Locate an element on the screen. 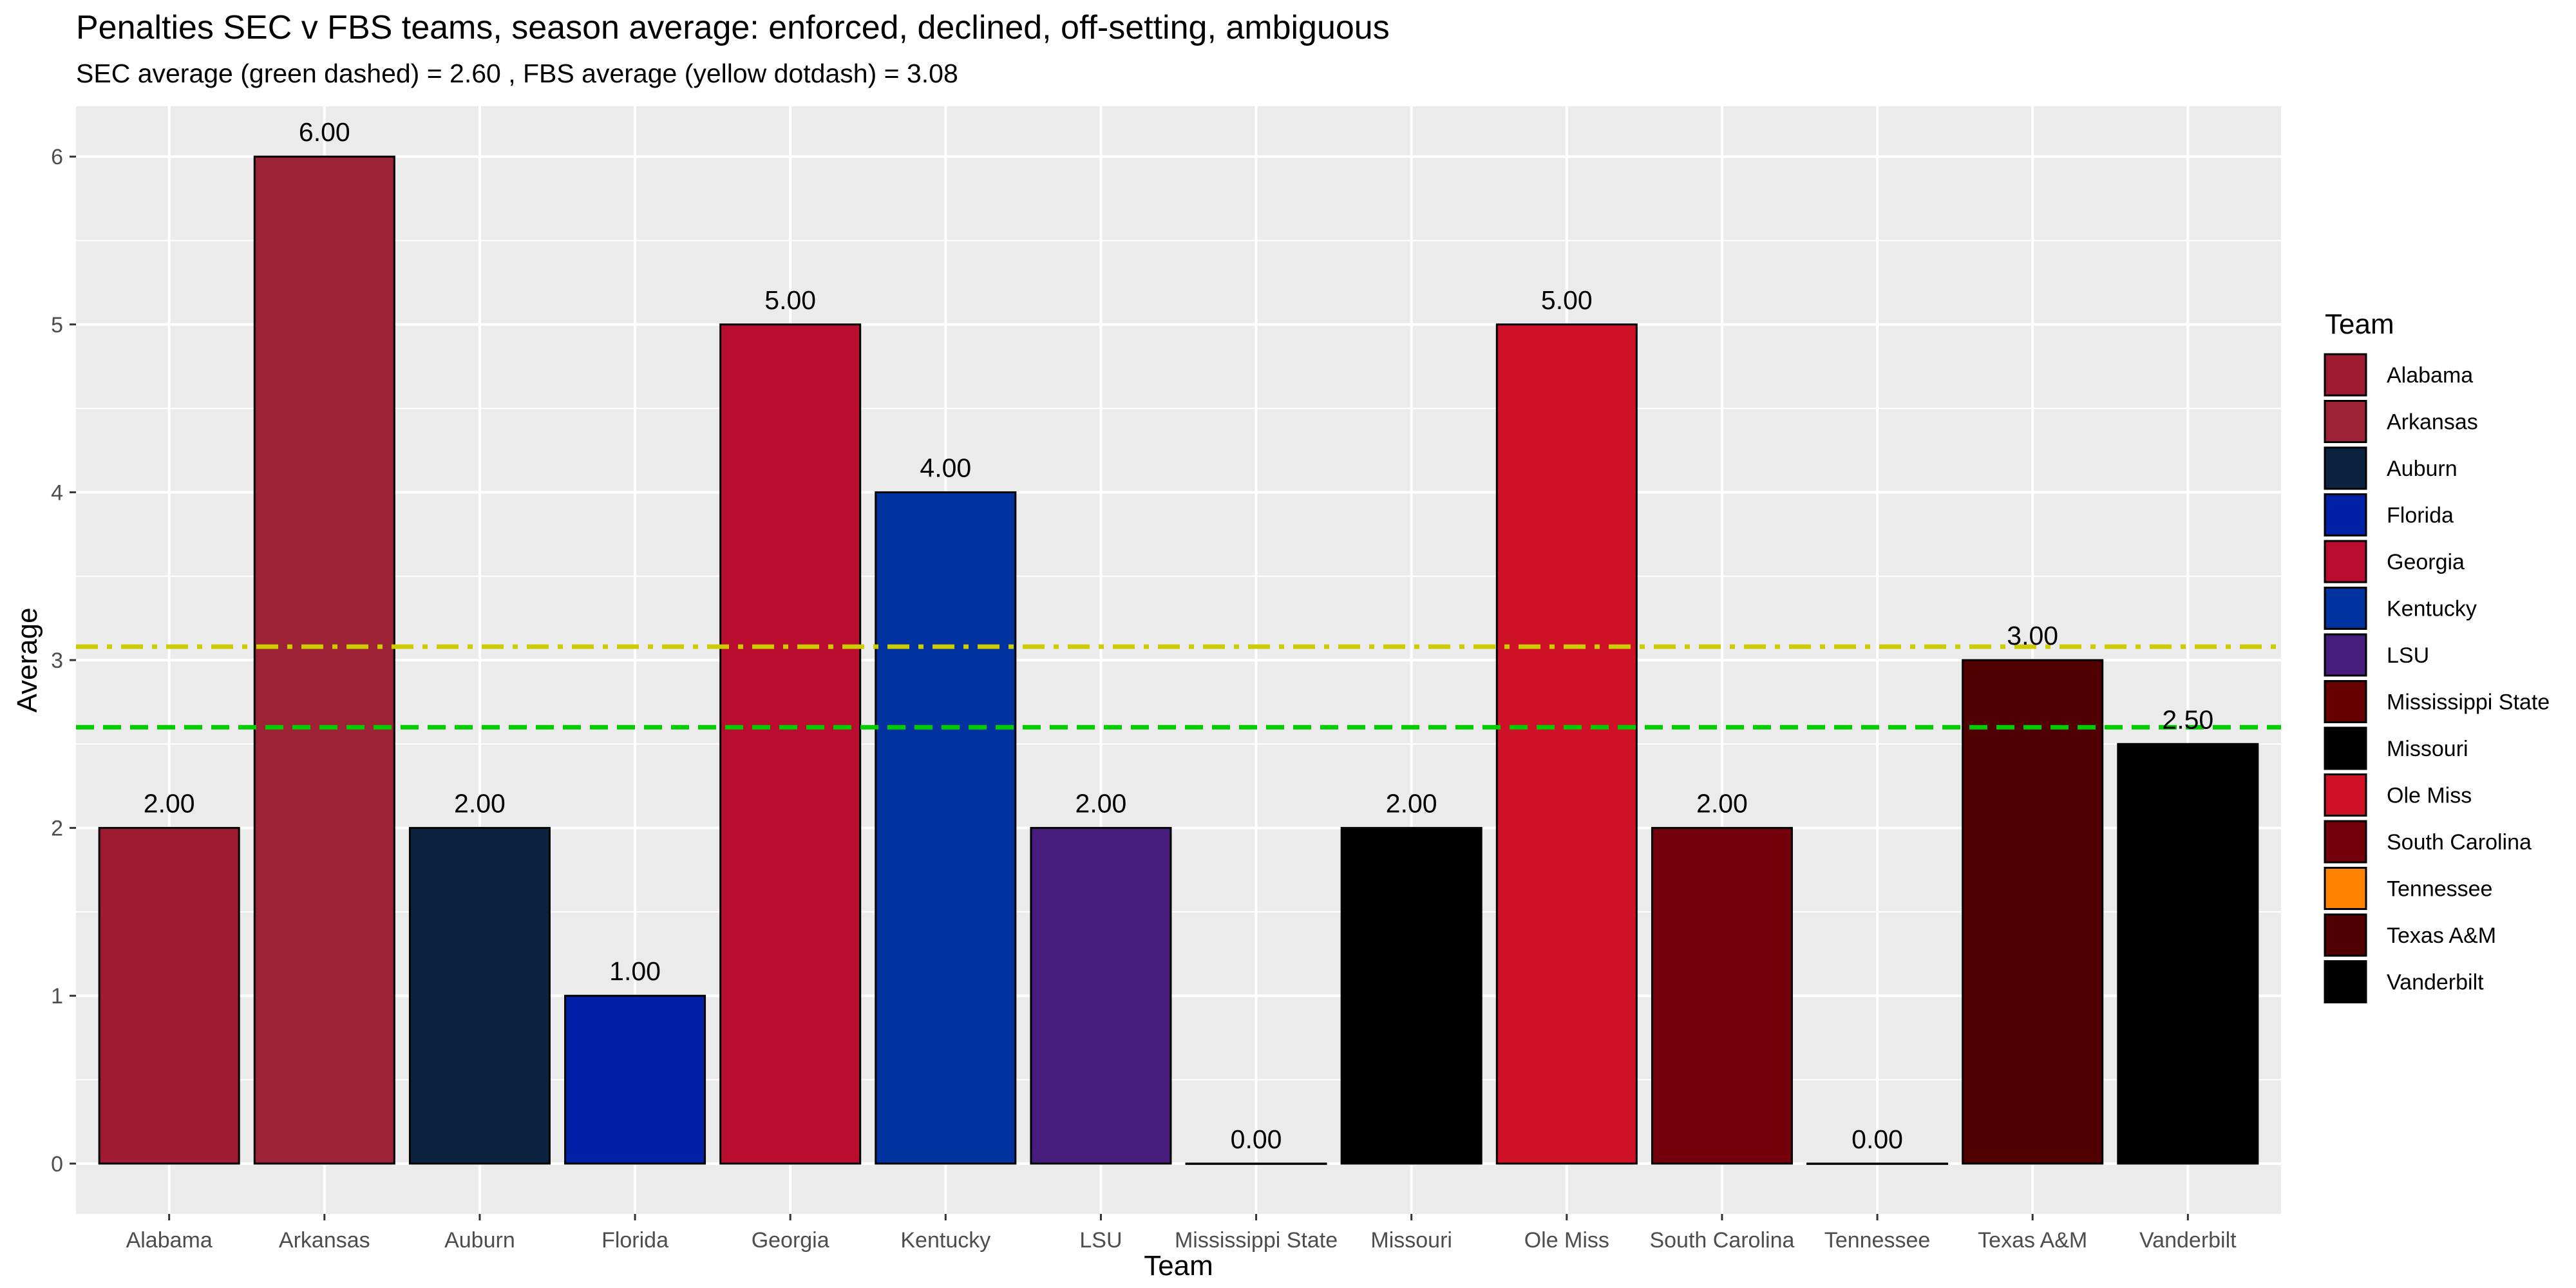 This screenshot has width=2576, height=1288. legend-label: Georgia is located at coordinates (2426, 562).